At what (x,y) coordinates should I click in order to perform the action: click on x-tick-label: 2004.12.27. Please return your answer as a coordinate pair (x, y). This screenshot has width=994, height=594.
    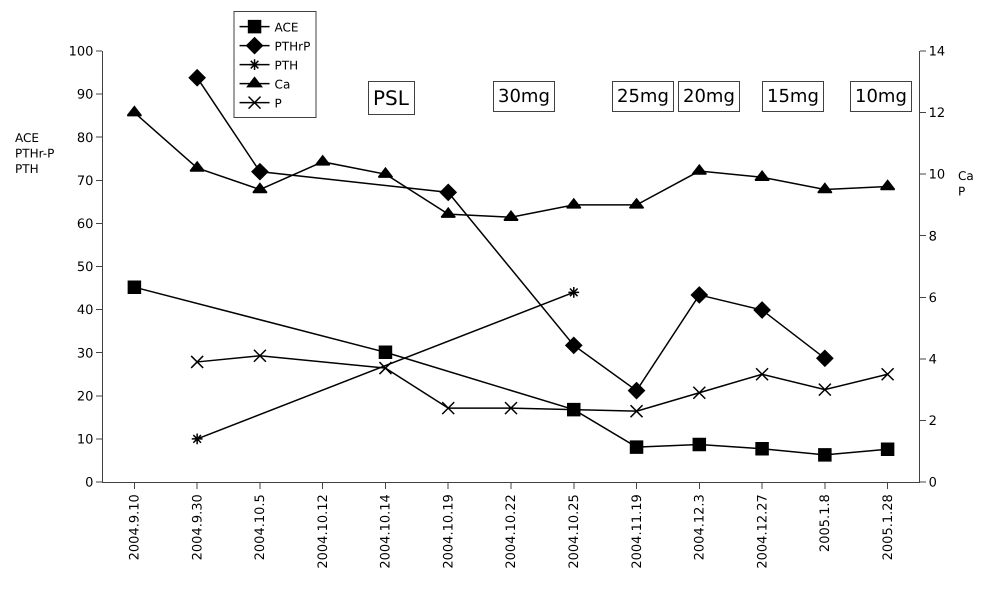
    Looking at the image, I should click on (762, 531).